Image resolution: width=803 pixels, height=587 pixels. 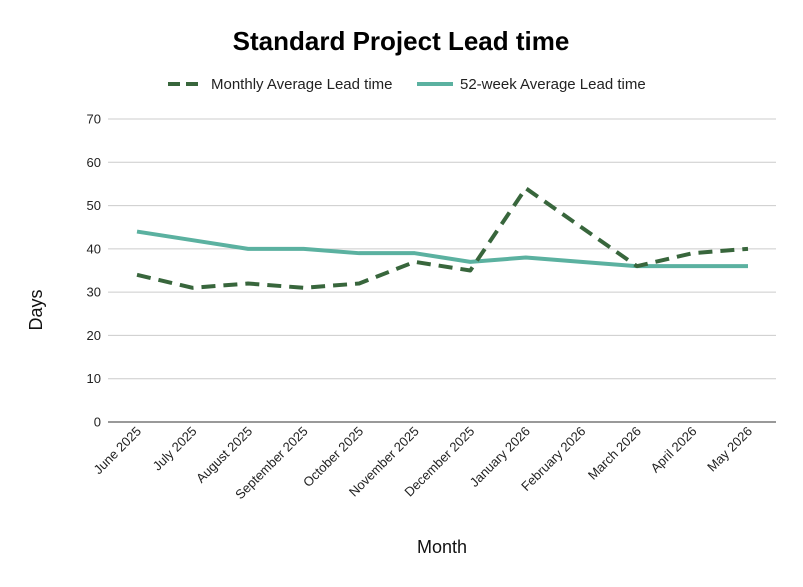 I want to click on series-line-52-week-average, so click(x=442, y=249).